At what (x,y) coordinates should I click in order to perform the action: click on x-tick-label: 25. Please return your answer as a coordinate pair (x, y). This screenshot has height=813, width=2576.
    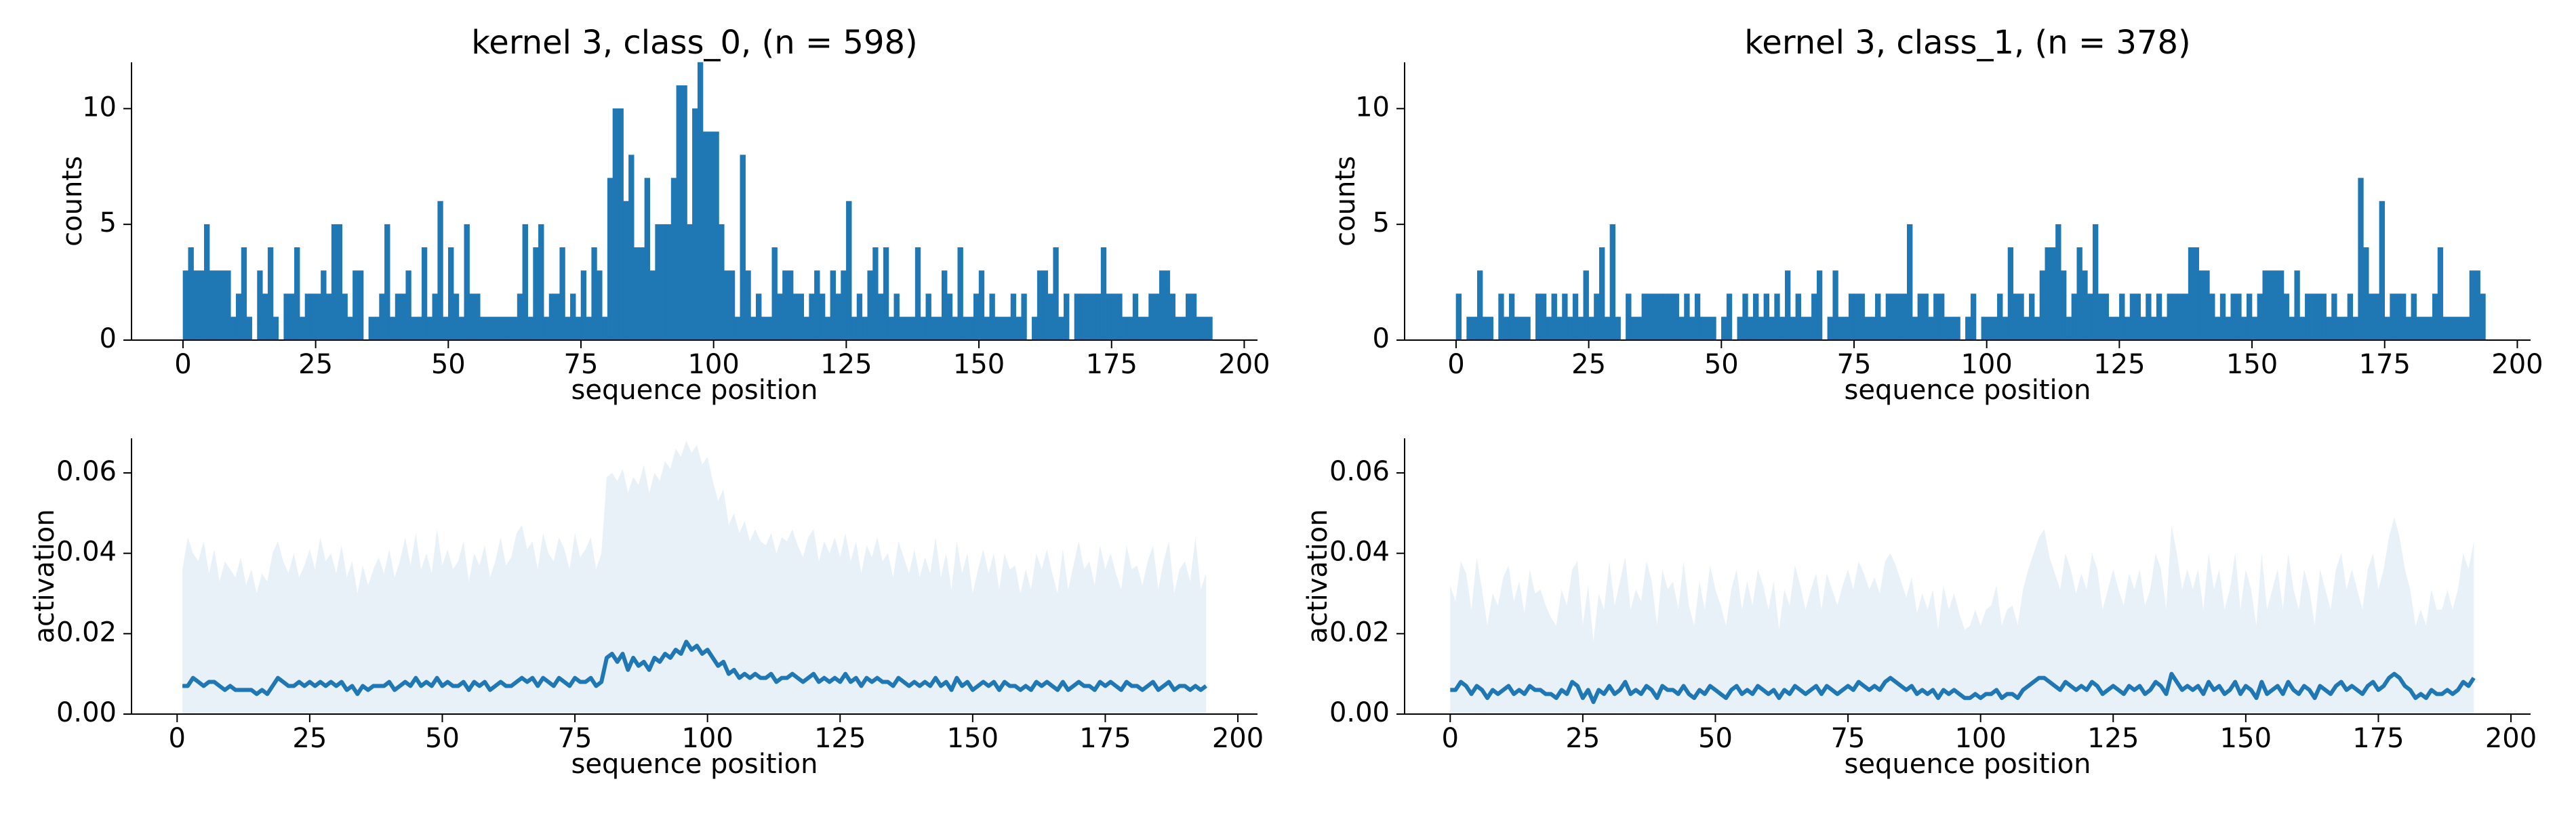
    Looking at the image, I should click on (309, 738).